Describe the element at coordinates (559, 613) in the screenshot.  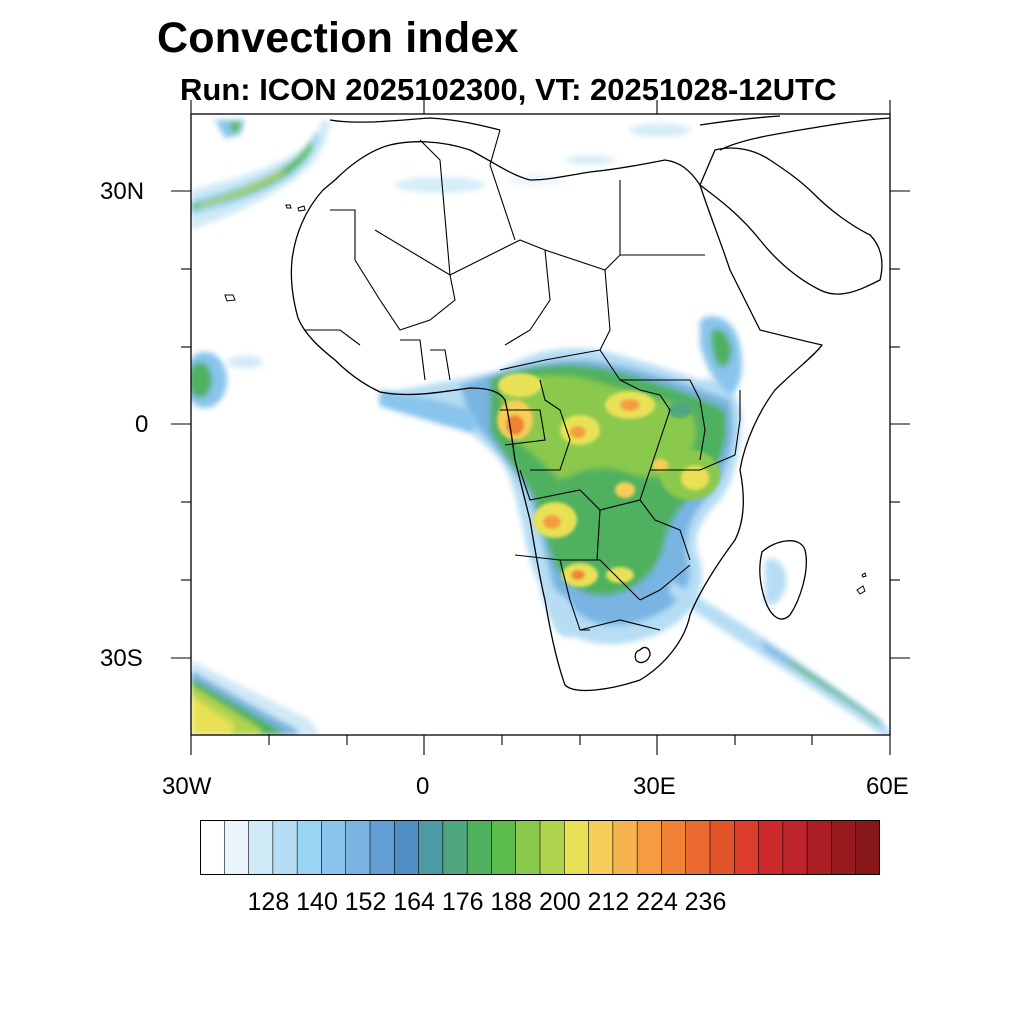
I see `southwest-faint` at that location.